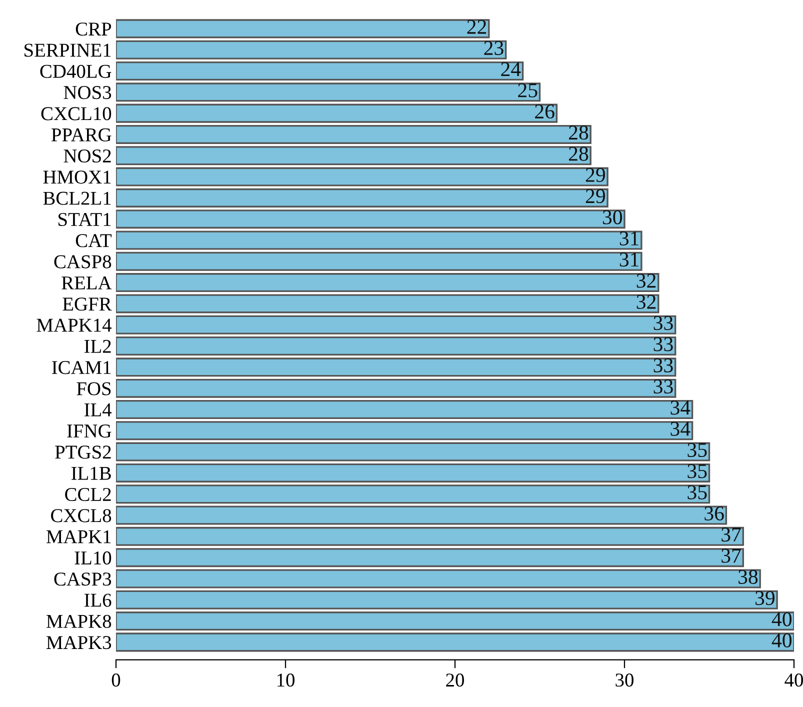 The width and height of the screenshot is (803, 707). Describe the element at coordinates (612, 217) in the screenshot. I see `data-label: 30` at that location.